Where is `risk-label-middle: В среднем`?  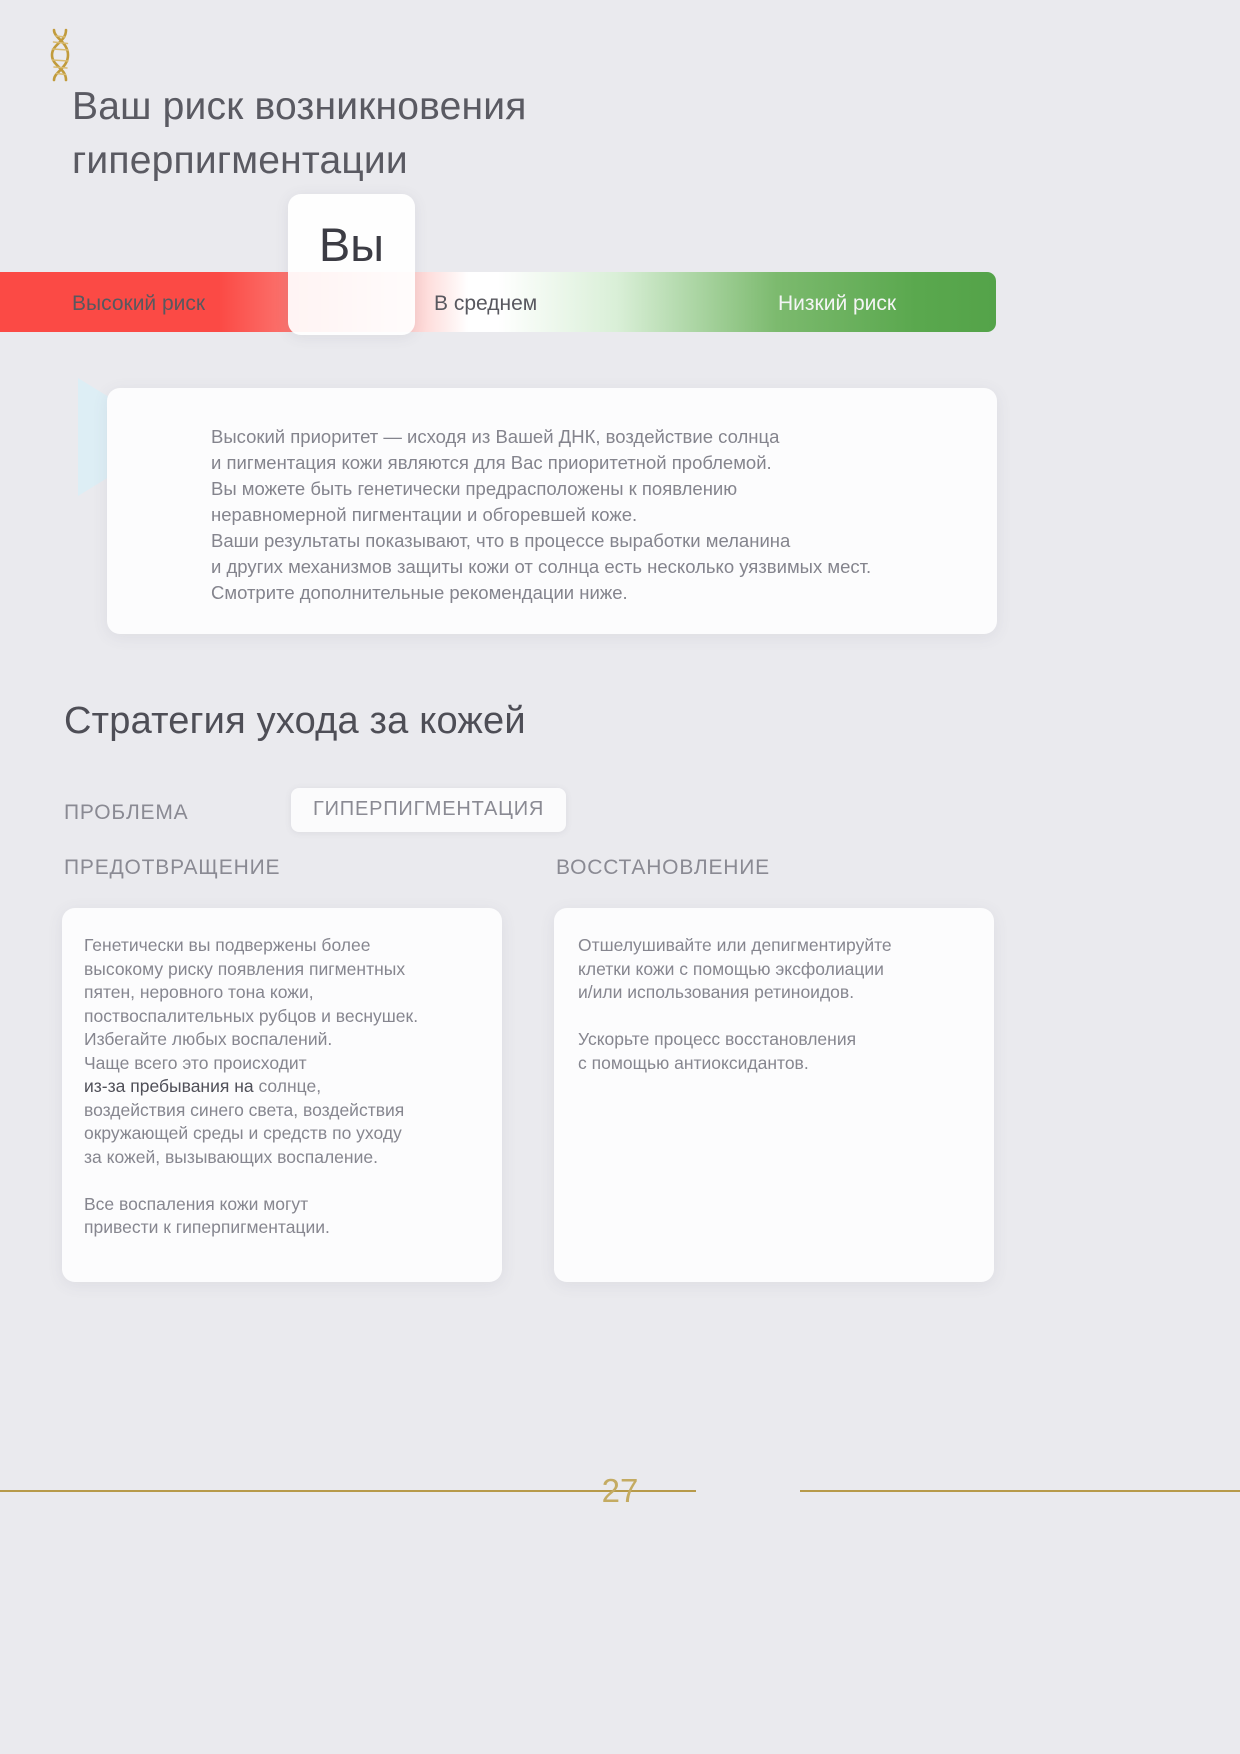 risk-label-middle: В среднем is located at coordinates (486, 303).